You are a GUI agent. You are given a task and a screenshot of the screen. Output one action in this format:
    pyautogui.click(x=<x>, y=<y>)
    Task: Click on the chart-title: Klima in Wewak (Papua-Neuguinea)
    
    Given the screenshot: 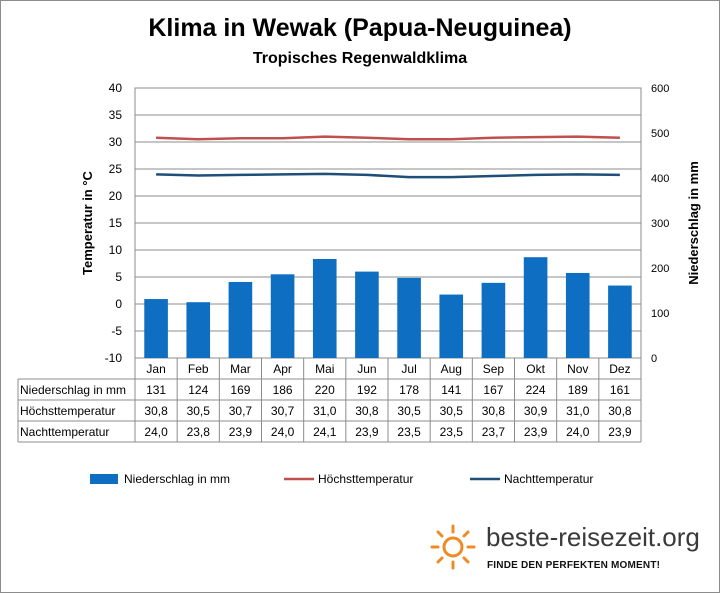 What is the action you would take?
    pyautogui.click(x=360, y=28)
    